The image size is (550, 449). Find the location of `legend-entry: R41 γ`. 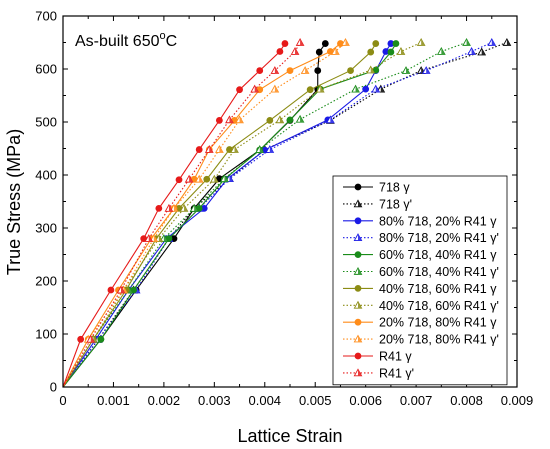

legend-entry: R41 γ is located at coordinates (377, 357).